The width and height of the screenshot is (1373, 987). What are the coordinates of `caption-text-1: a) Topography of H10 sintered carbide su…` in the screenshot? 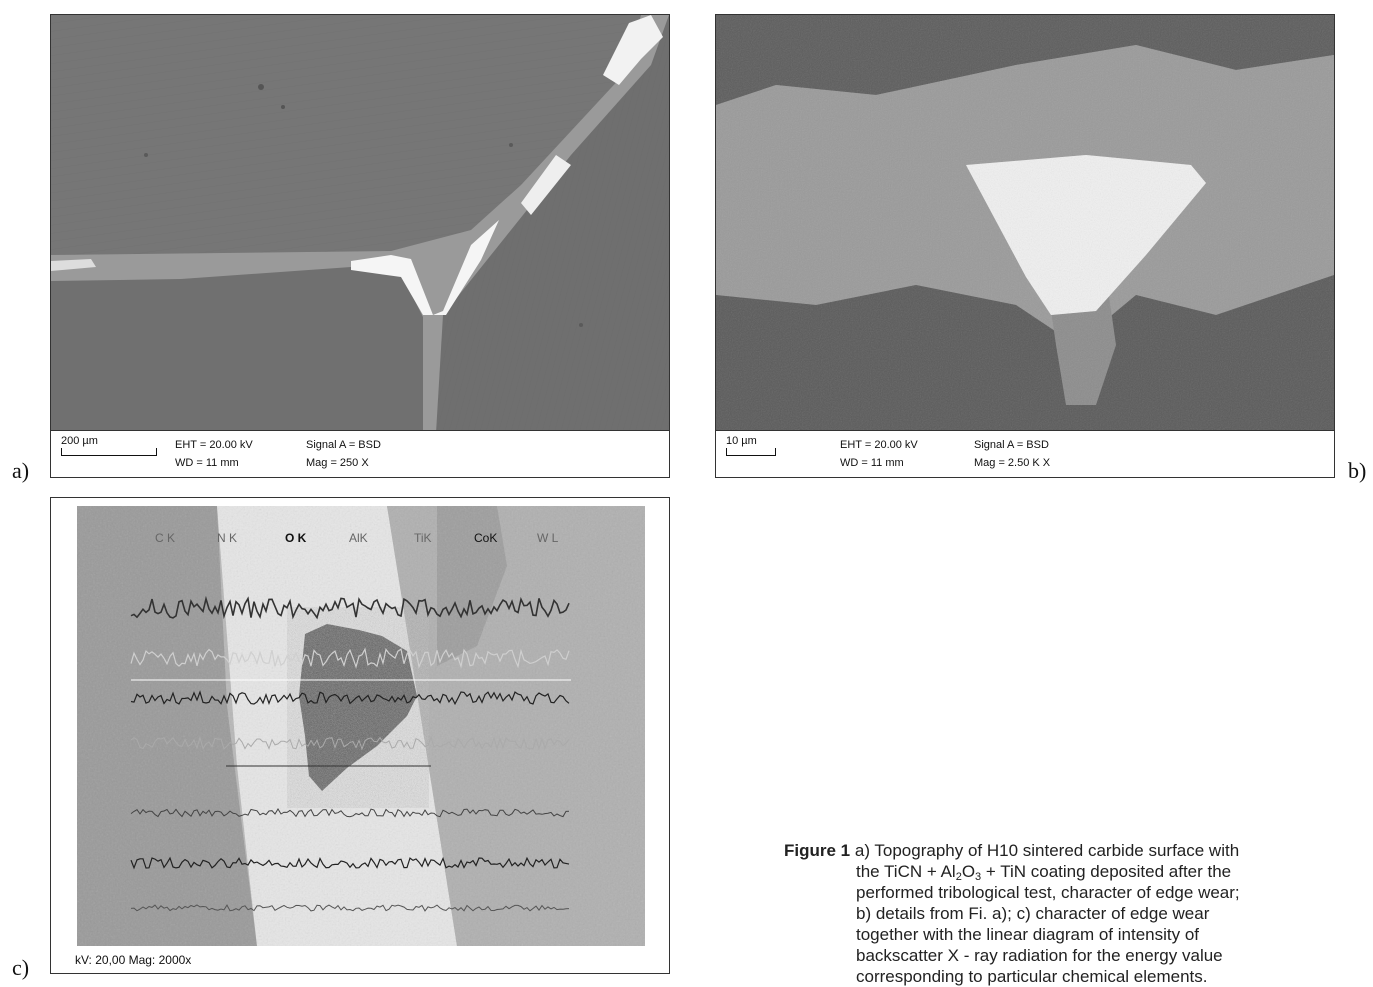 It's located at (1047, 850).